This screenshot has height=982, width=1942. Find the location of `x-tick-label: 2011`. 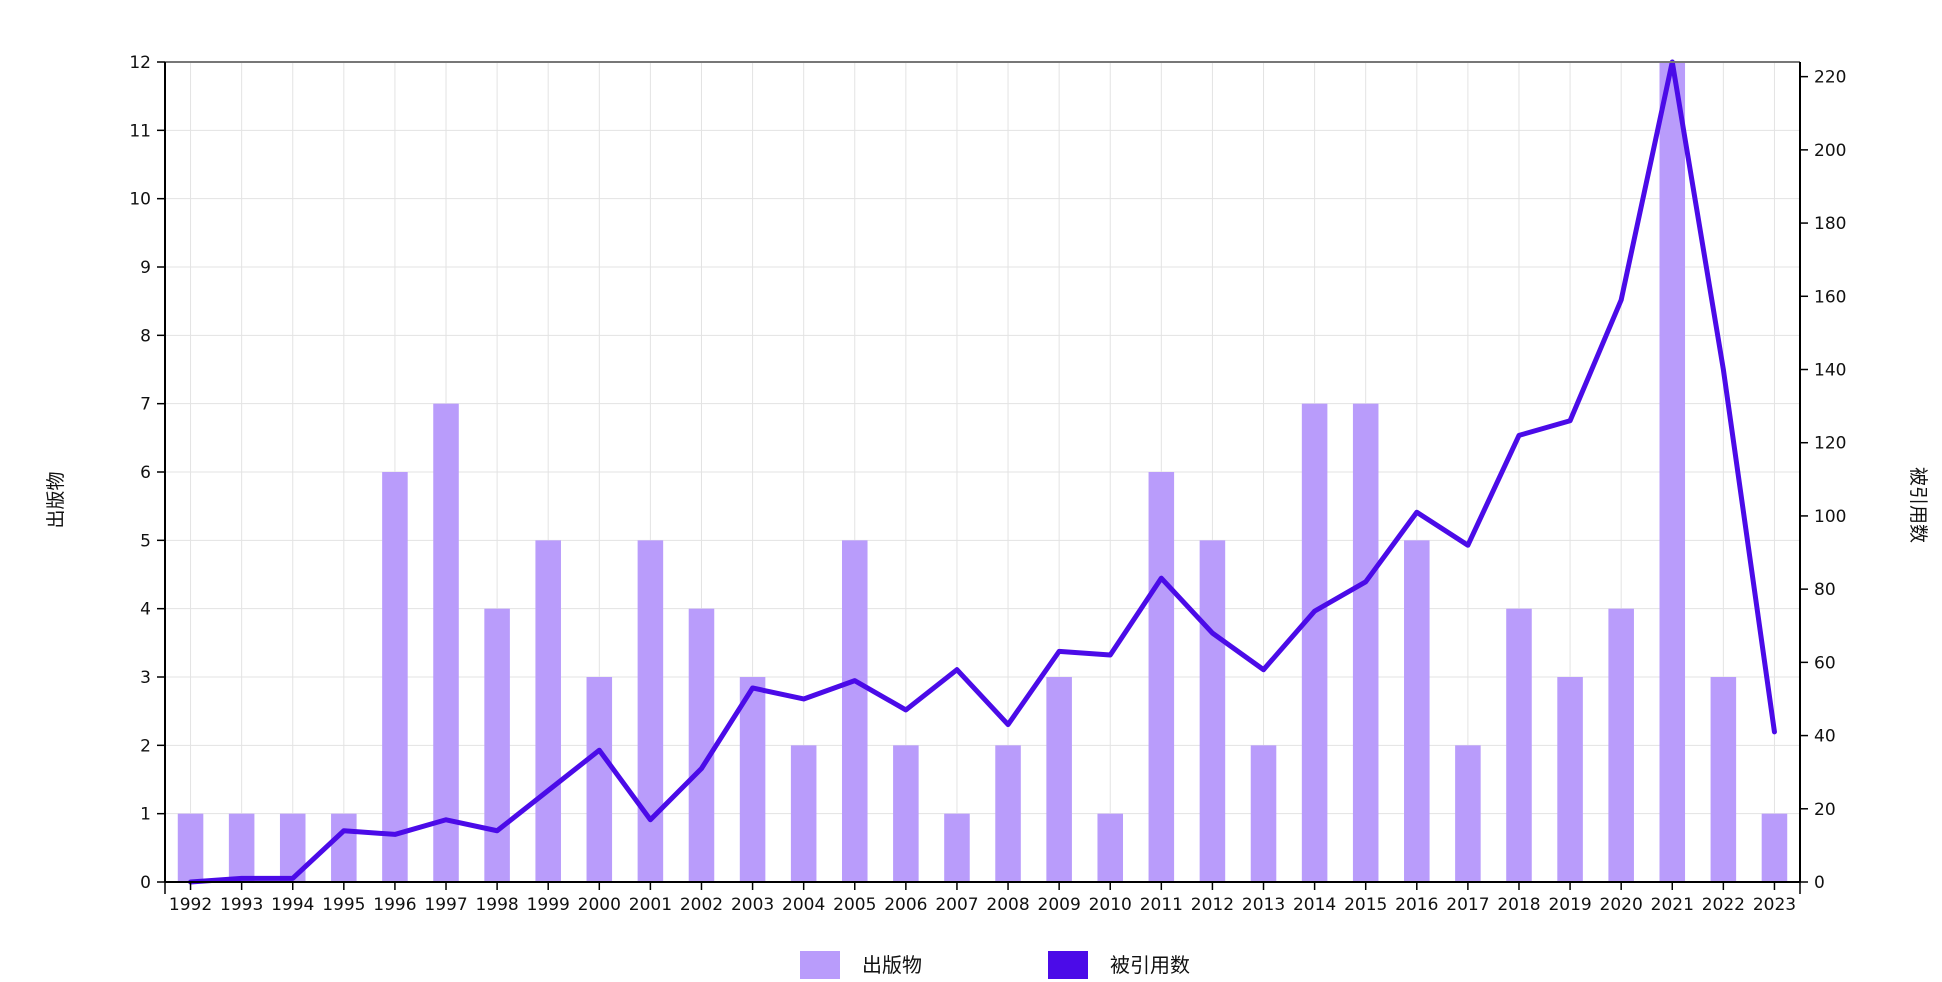

x-tick-label: 2011 is located at coordinates (1161, 905).